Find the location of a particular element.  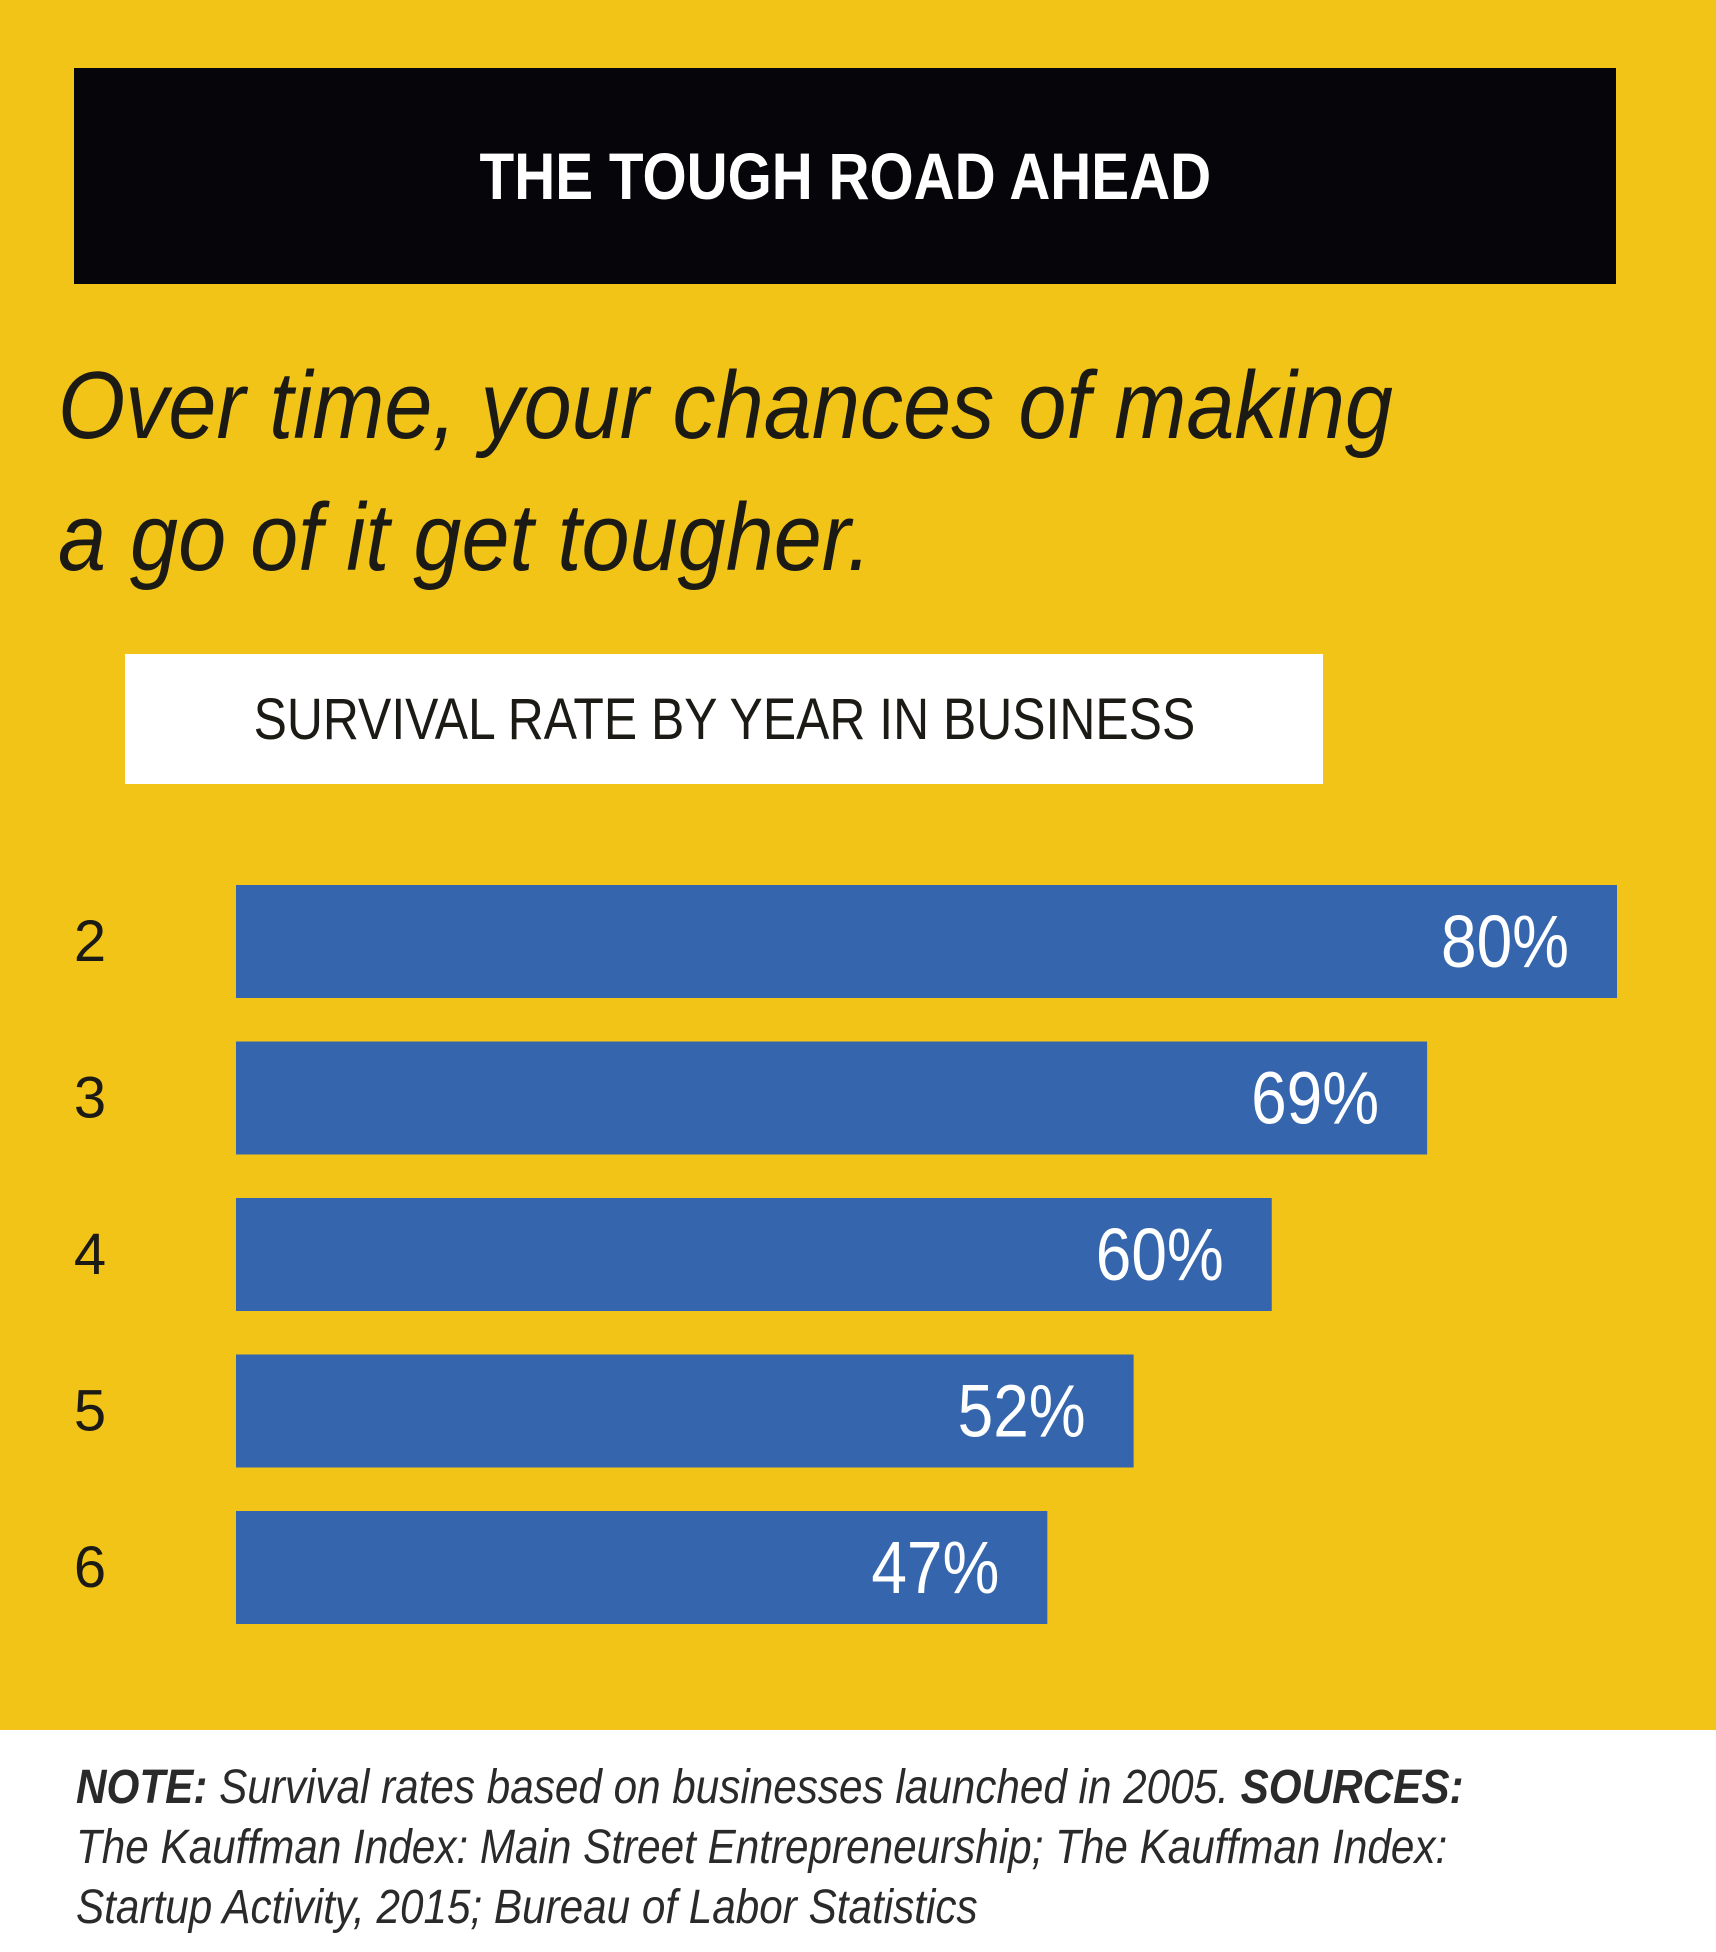

page-title: THE TOUGH ROAD AHEAD is located at coordinates (845, 176).